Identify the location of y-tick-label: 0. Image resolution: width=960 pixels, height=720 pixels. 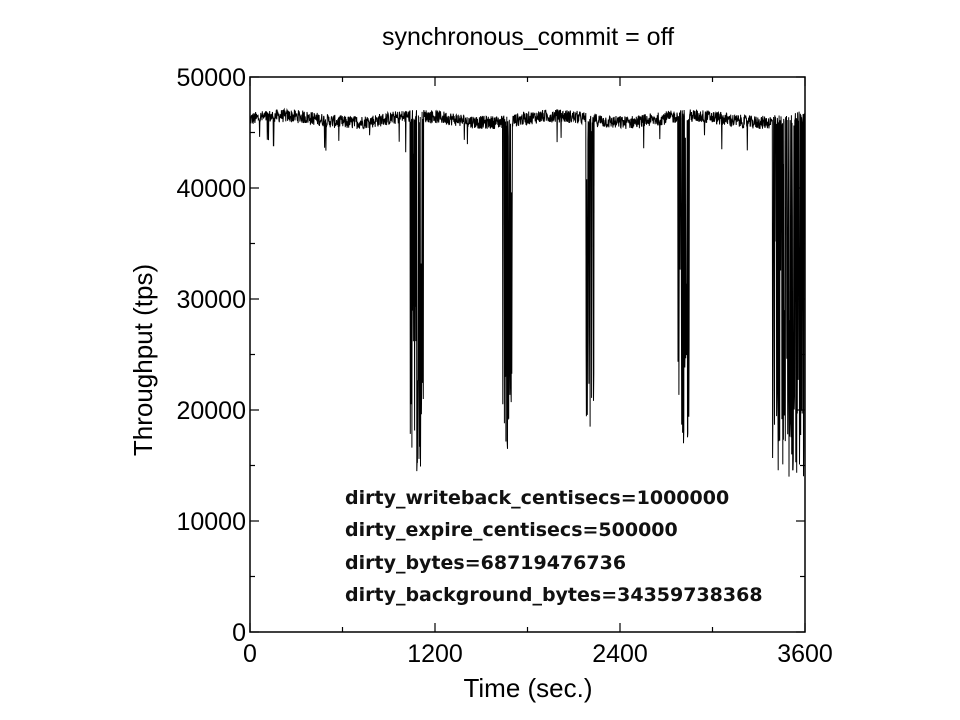
(239, 633).